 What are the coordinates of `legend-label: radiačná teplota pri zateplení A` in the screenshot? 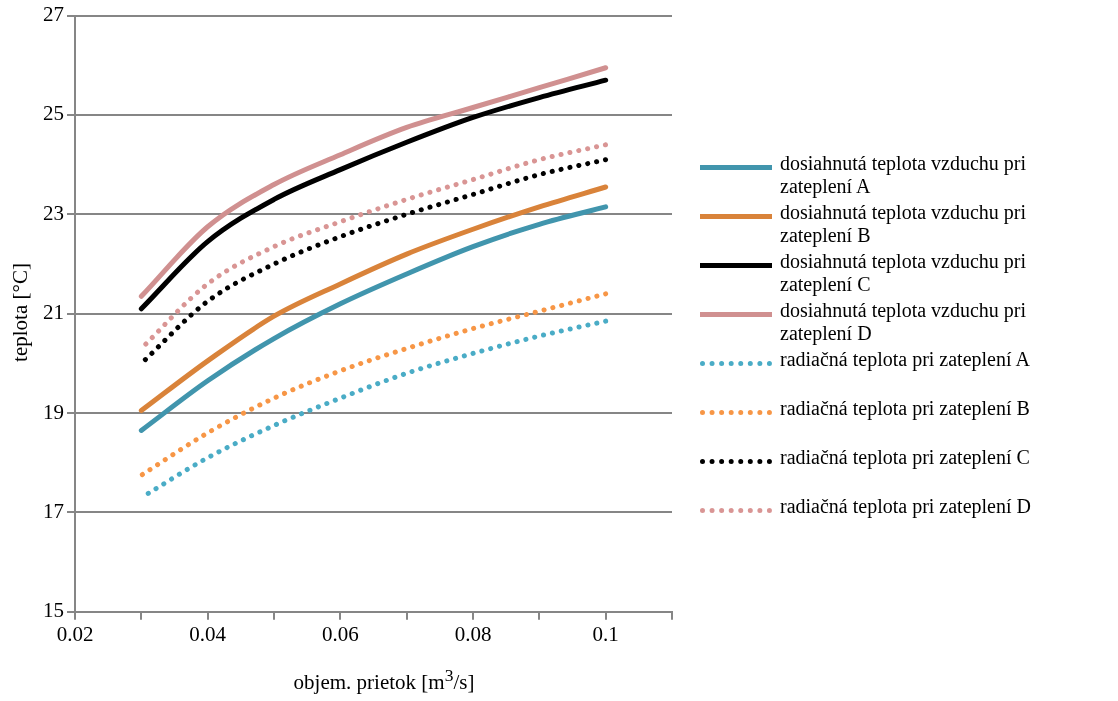 It's located at (905, 359).